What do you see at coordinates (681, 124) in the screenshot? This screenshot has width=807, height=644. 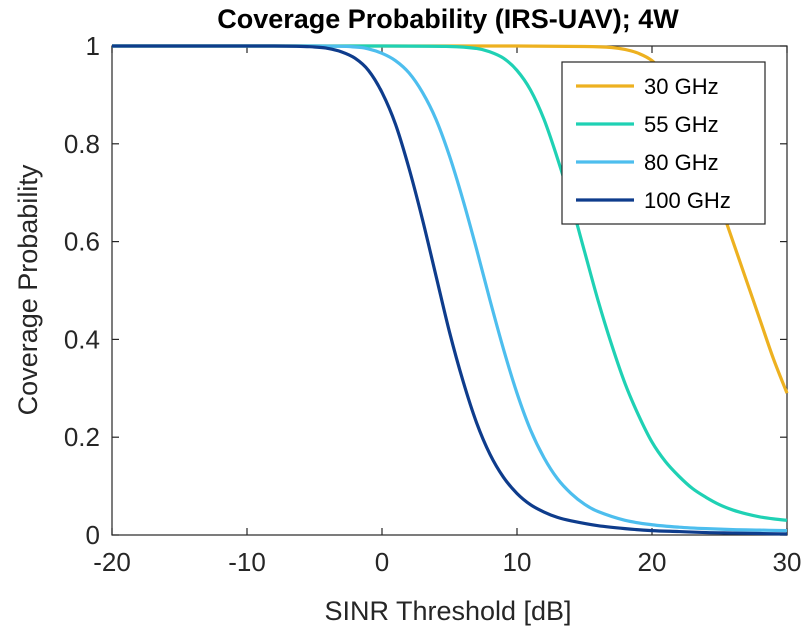 I see `legend-label: 55 GHz` at bounding box center [681, 124].